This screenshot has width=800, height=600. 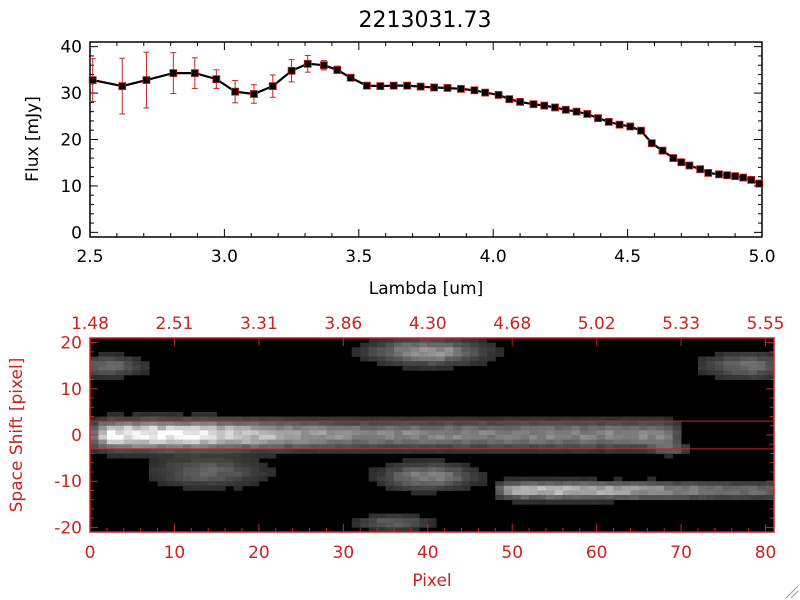 What do you see at coordinates (792, 592) in the screenshot?
I see `resize-grip-icon` at bounding box center [792, 592].